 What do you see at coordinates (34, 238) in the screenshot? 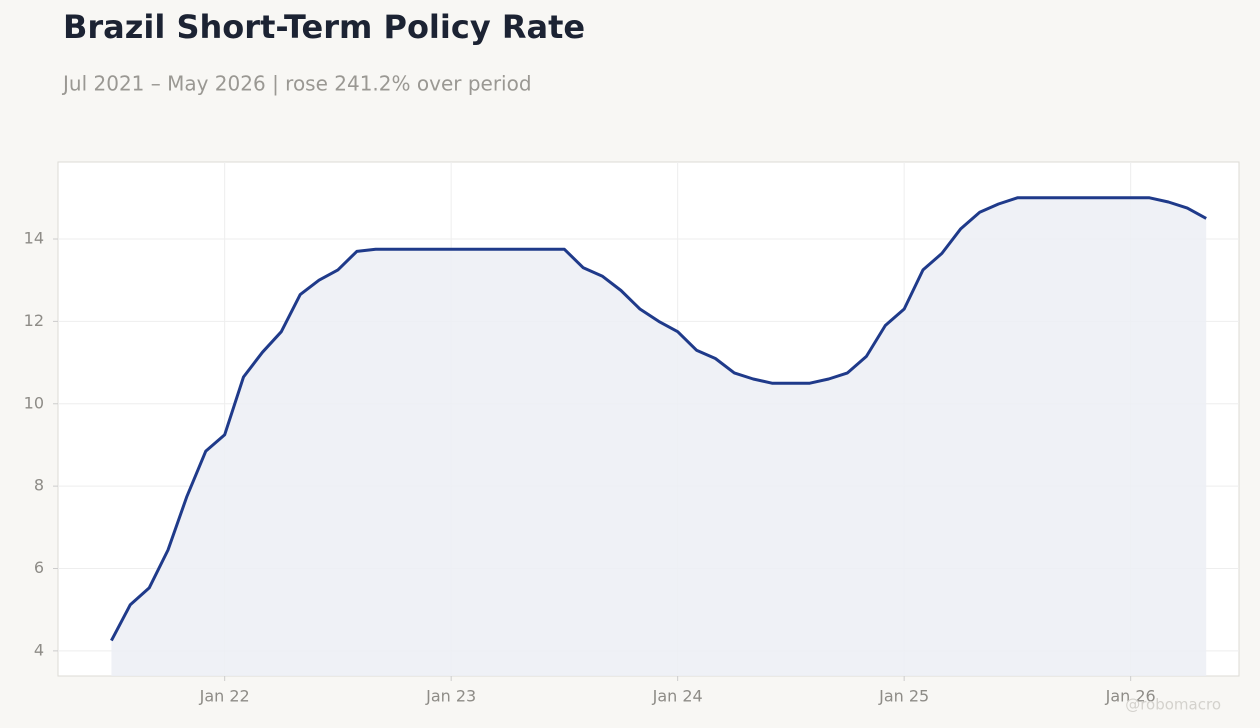
I see `y-tick-label: 14` at bounding box center [34, 238].